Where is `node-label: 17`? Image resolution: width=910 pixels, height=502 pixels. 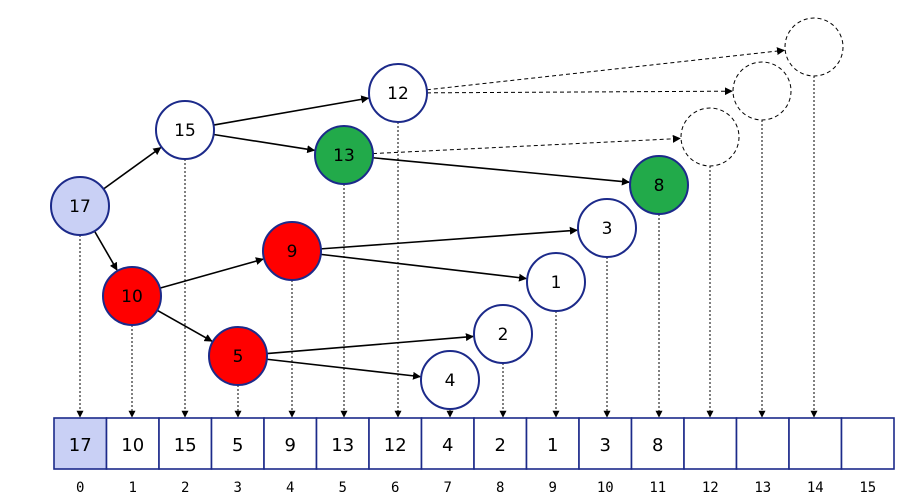 node-label: 17 is located at coordinates (80, 207).